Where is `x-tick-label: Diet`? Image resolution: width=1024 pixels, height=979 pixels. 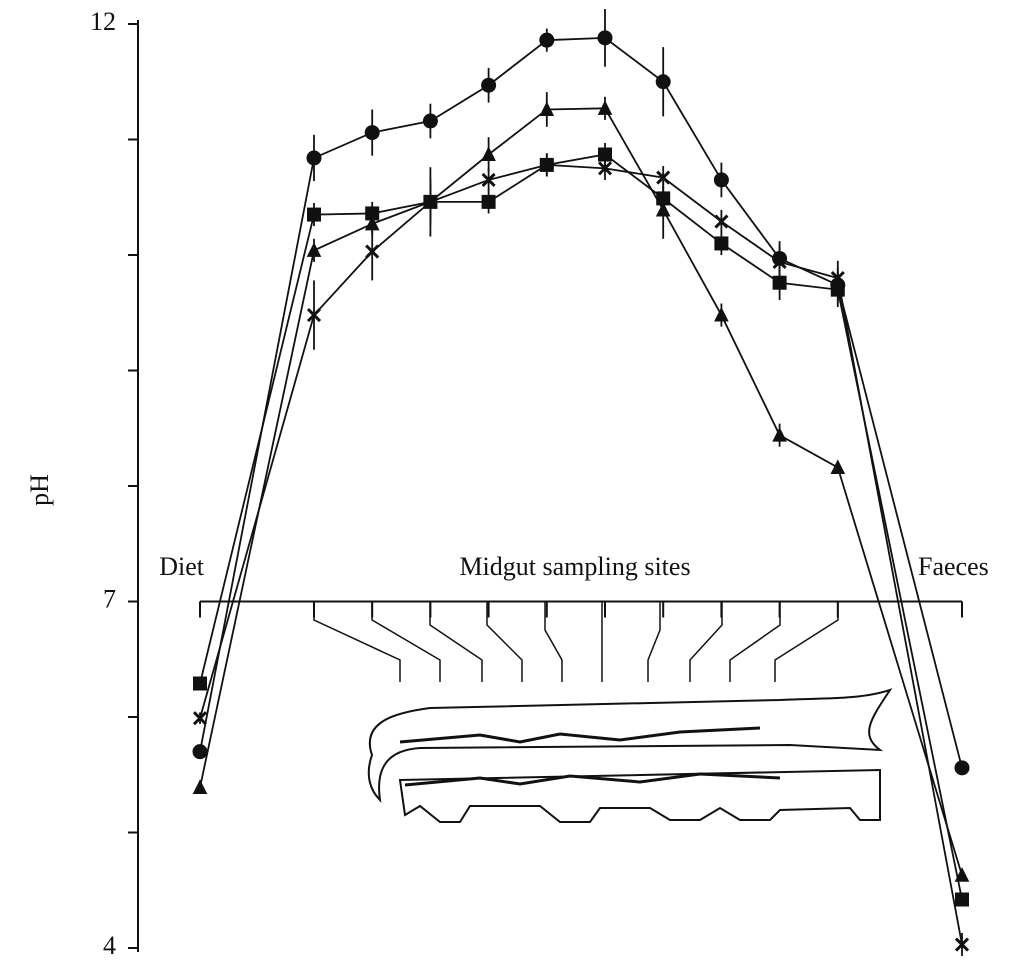 x-tick-label: Diet is located at coordinates (182, 566).